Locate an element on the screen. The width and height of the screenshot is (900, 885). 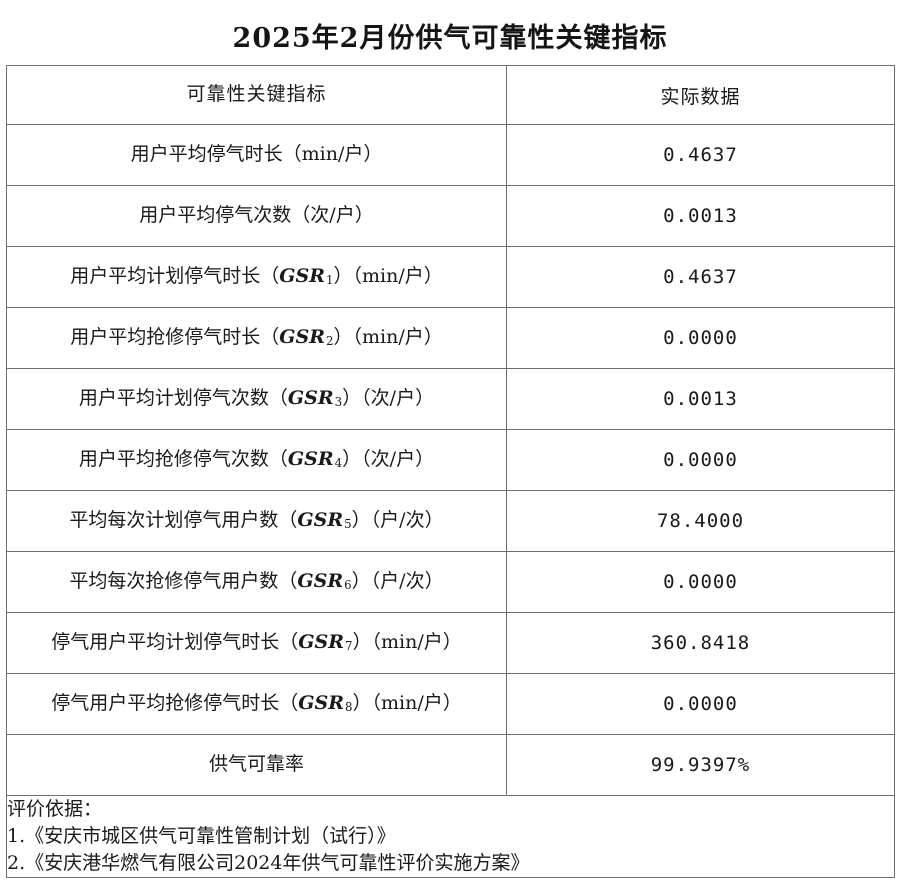
footnotes-heading: 评价依据： is located at coordinates (55, 809).